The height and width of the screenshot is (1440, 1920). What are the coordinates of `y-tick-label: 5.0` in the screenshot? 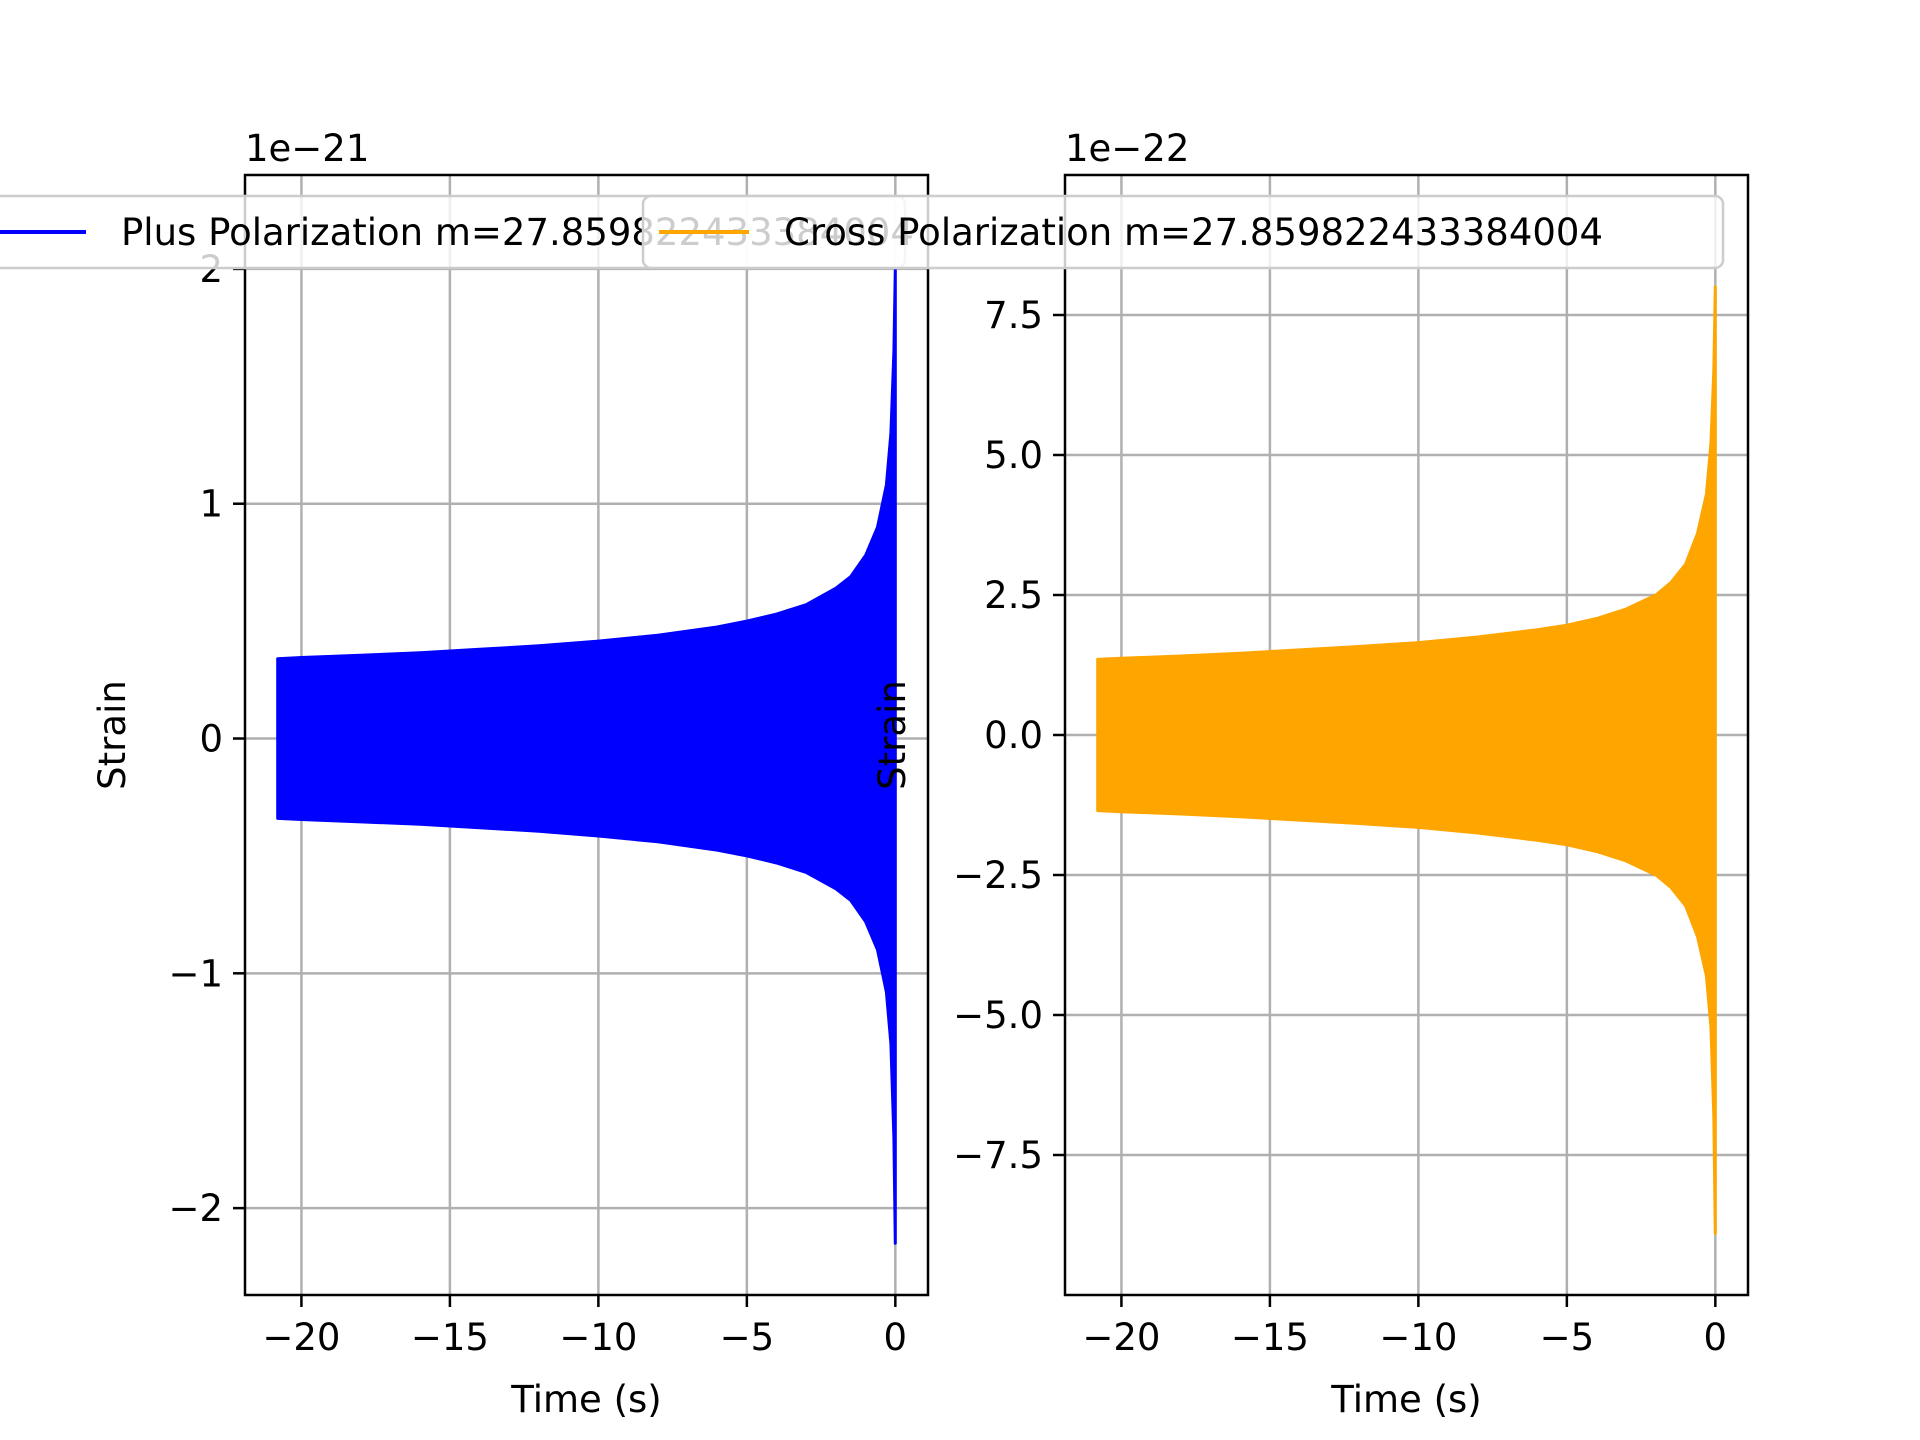 It's located at (1013, 455).